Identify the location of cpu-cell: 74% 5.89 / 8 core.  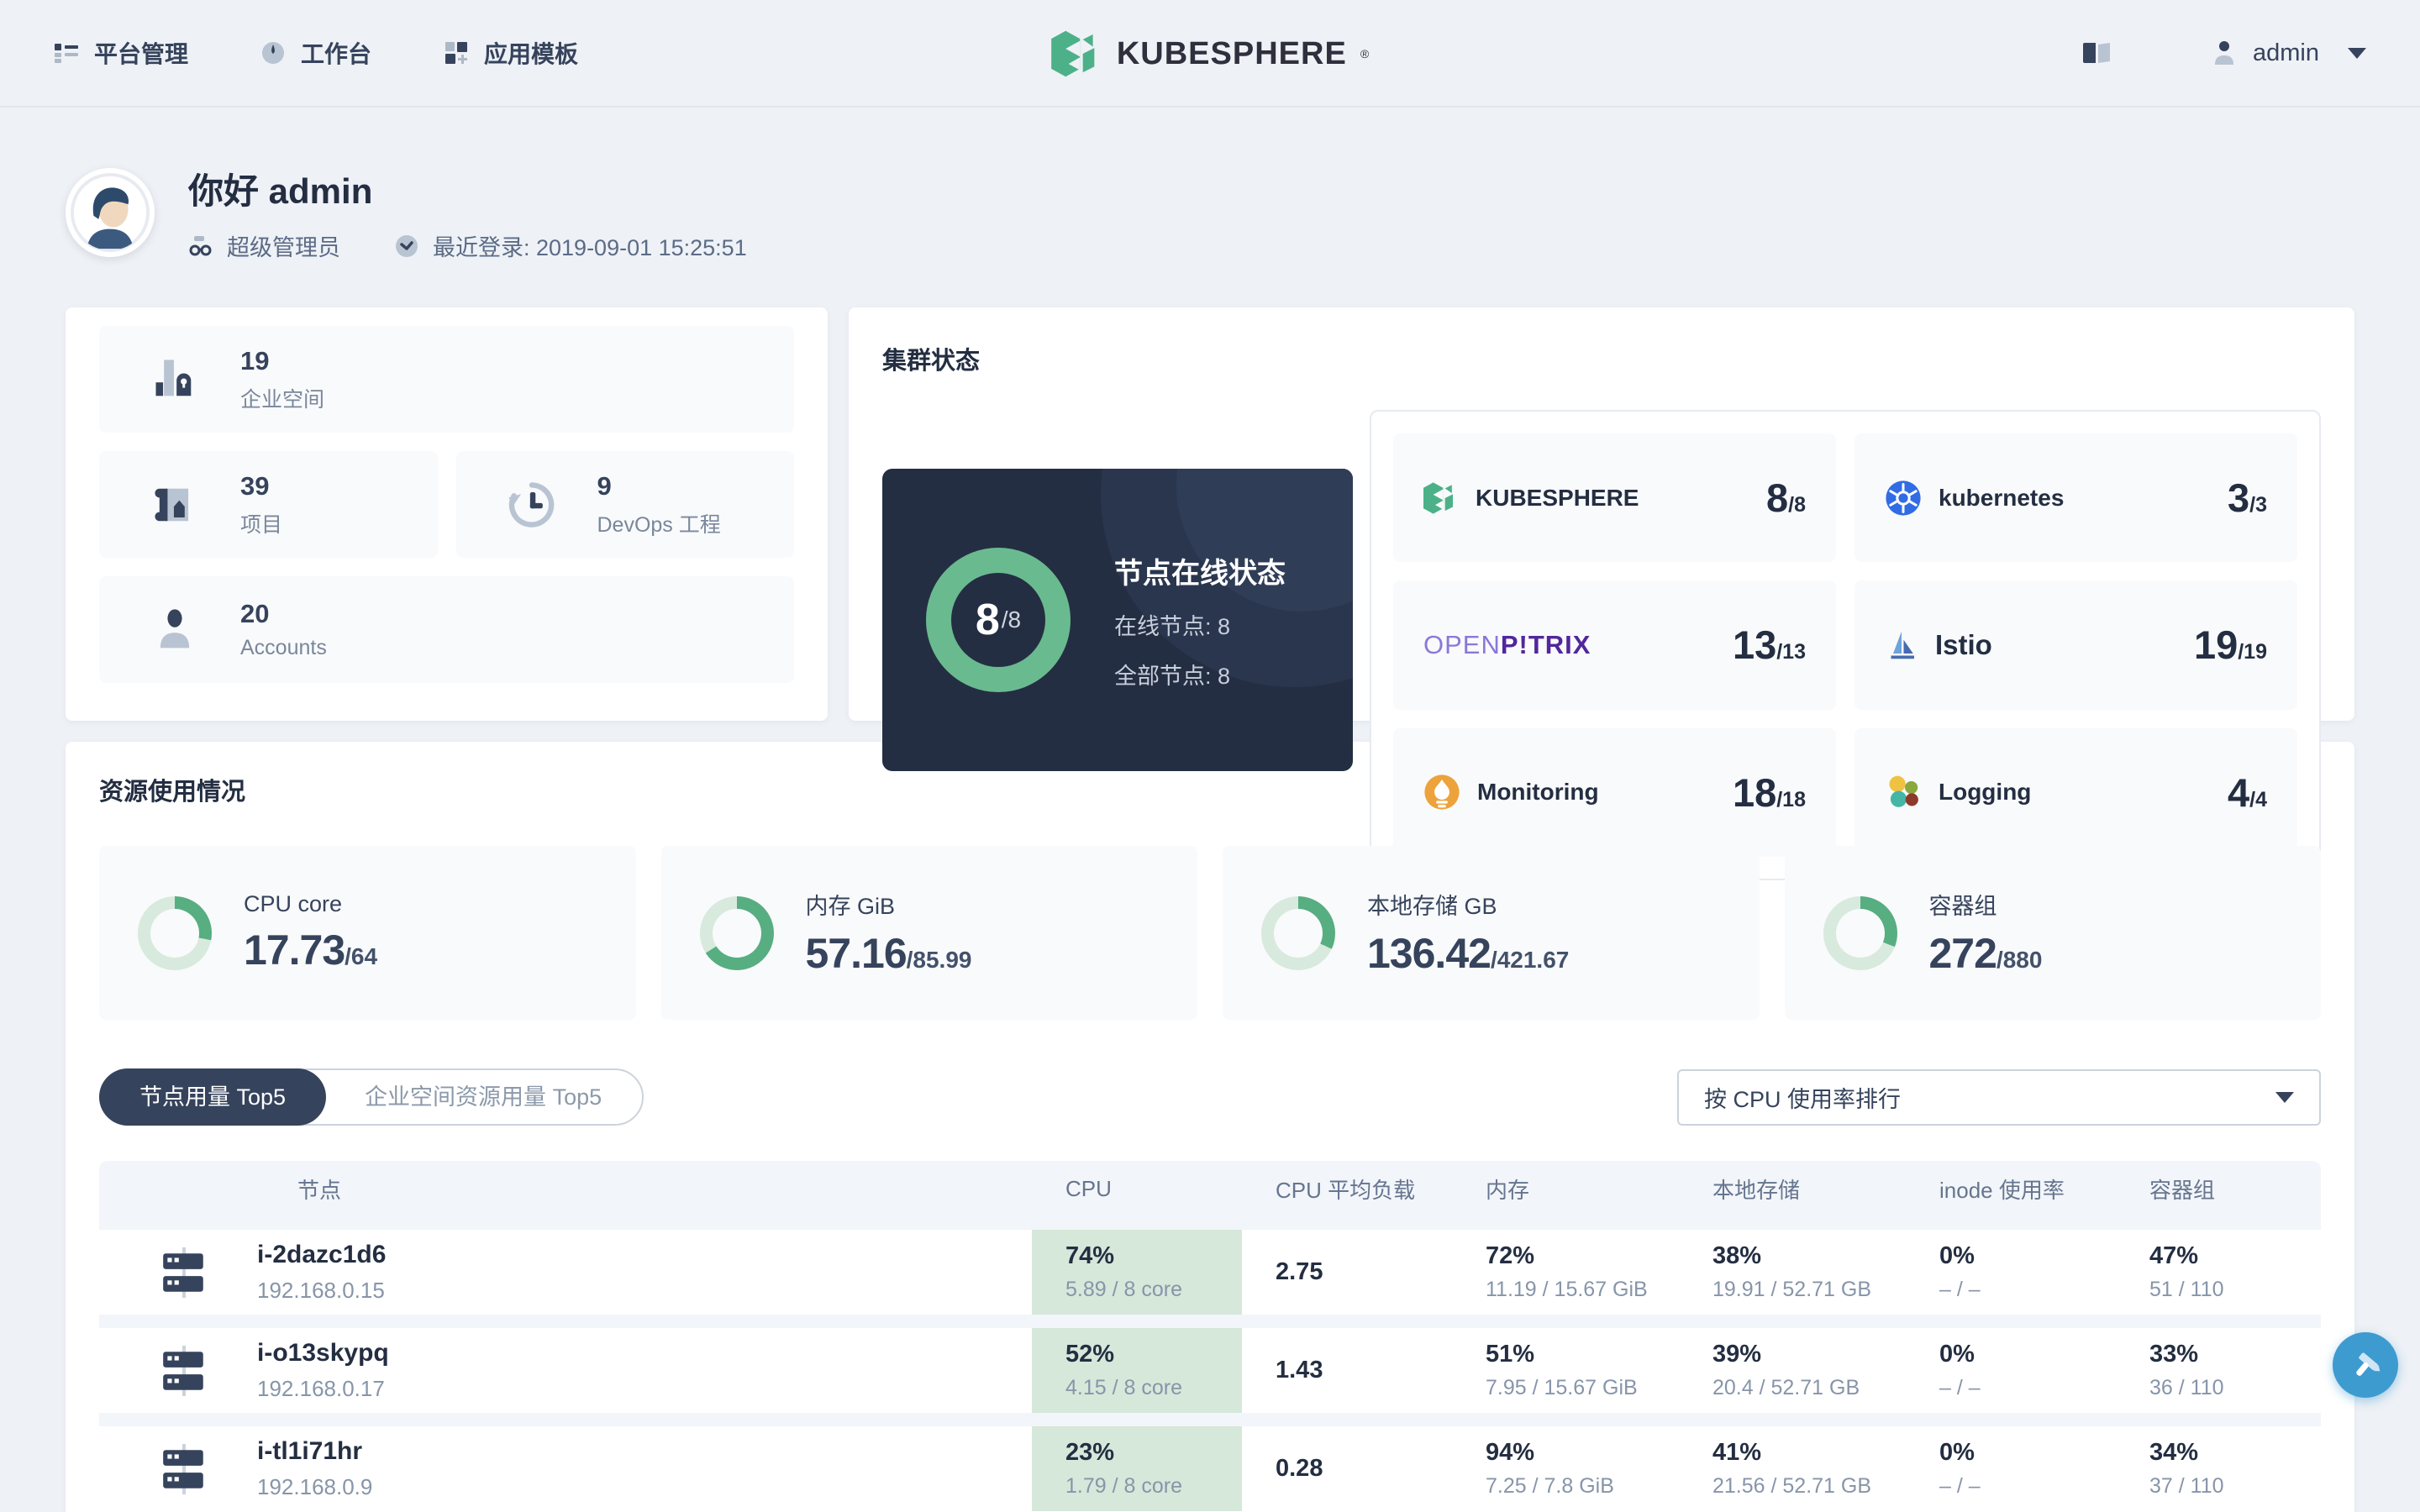
(1137, 1272).